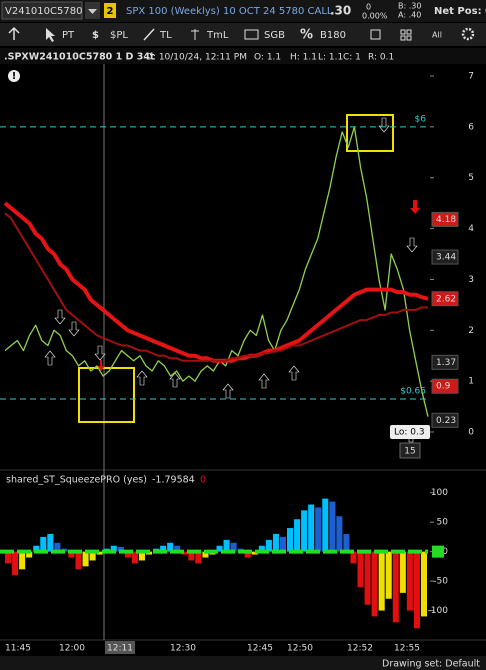 Image resolution: width=486 pixels, height=670 pixels. I want to click on price-bubble-label: 2.62, so click(446, 299).